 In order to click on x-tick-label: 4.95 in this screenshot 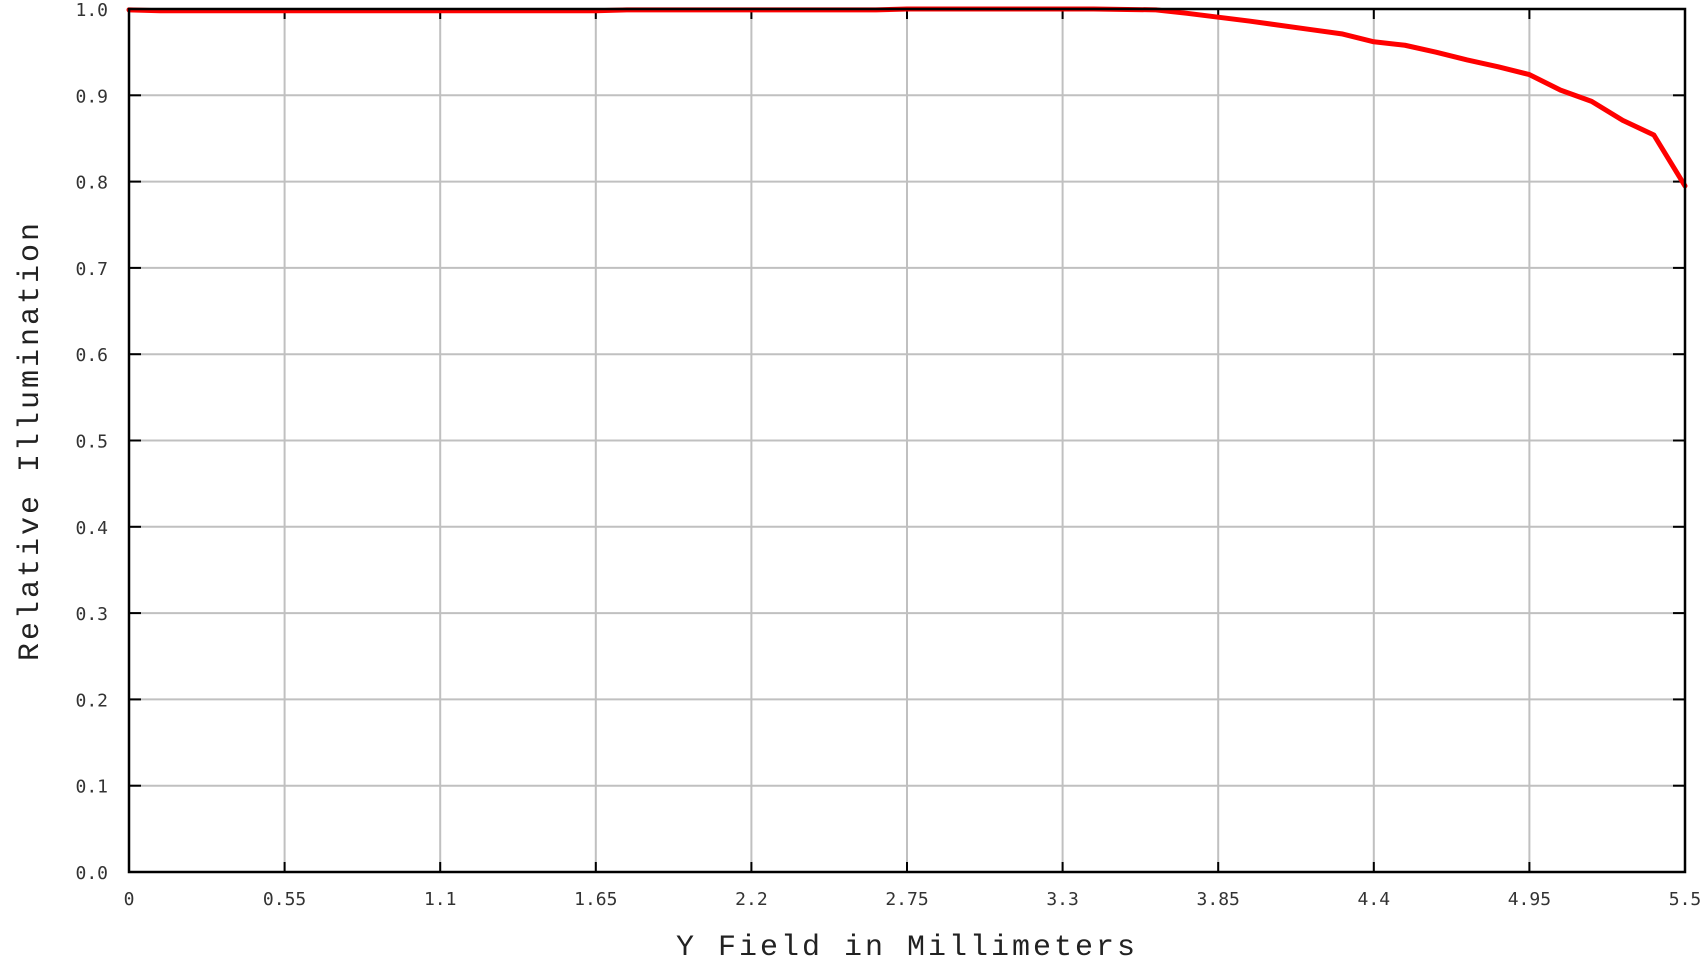, I will do `click(1529, 899)`.